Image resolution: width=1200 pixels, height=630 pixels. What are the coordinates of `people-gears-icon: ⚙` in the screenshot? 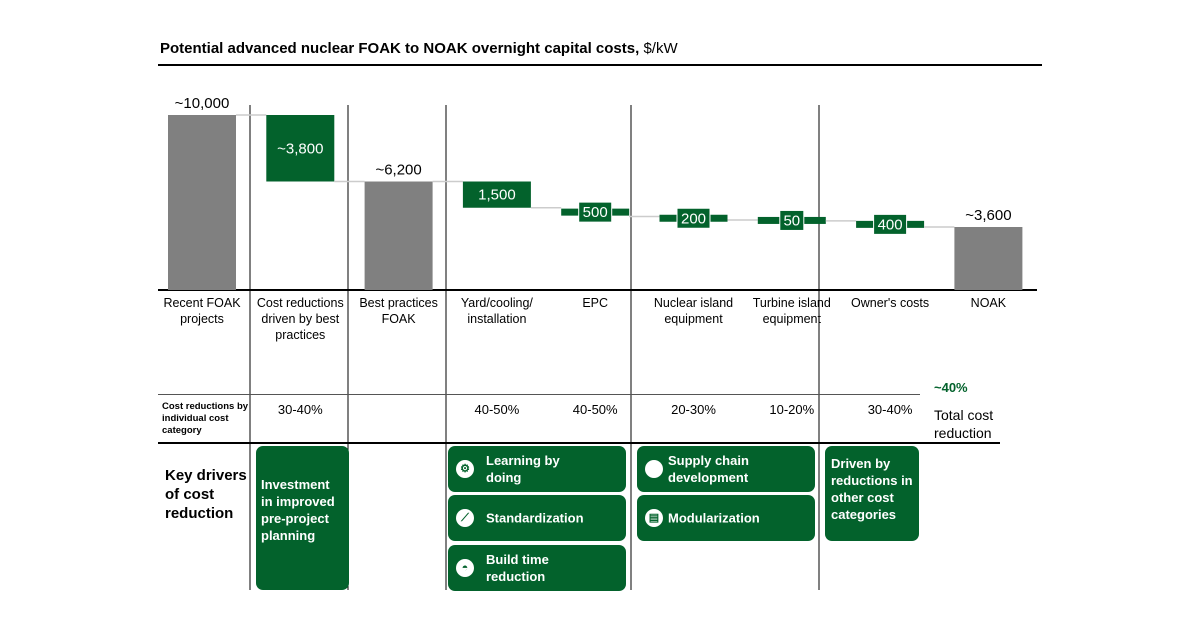 It's located at (465, 469).